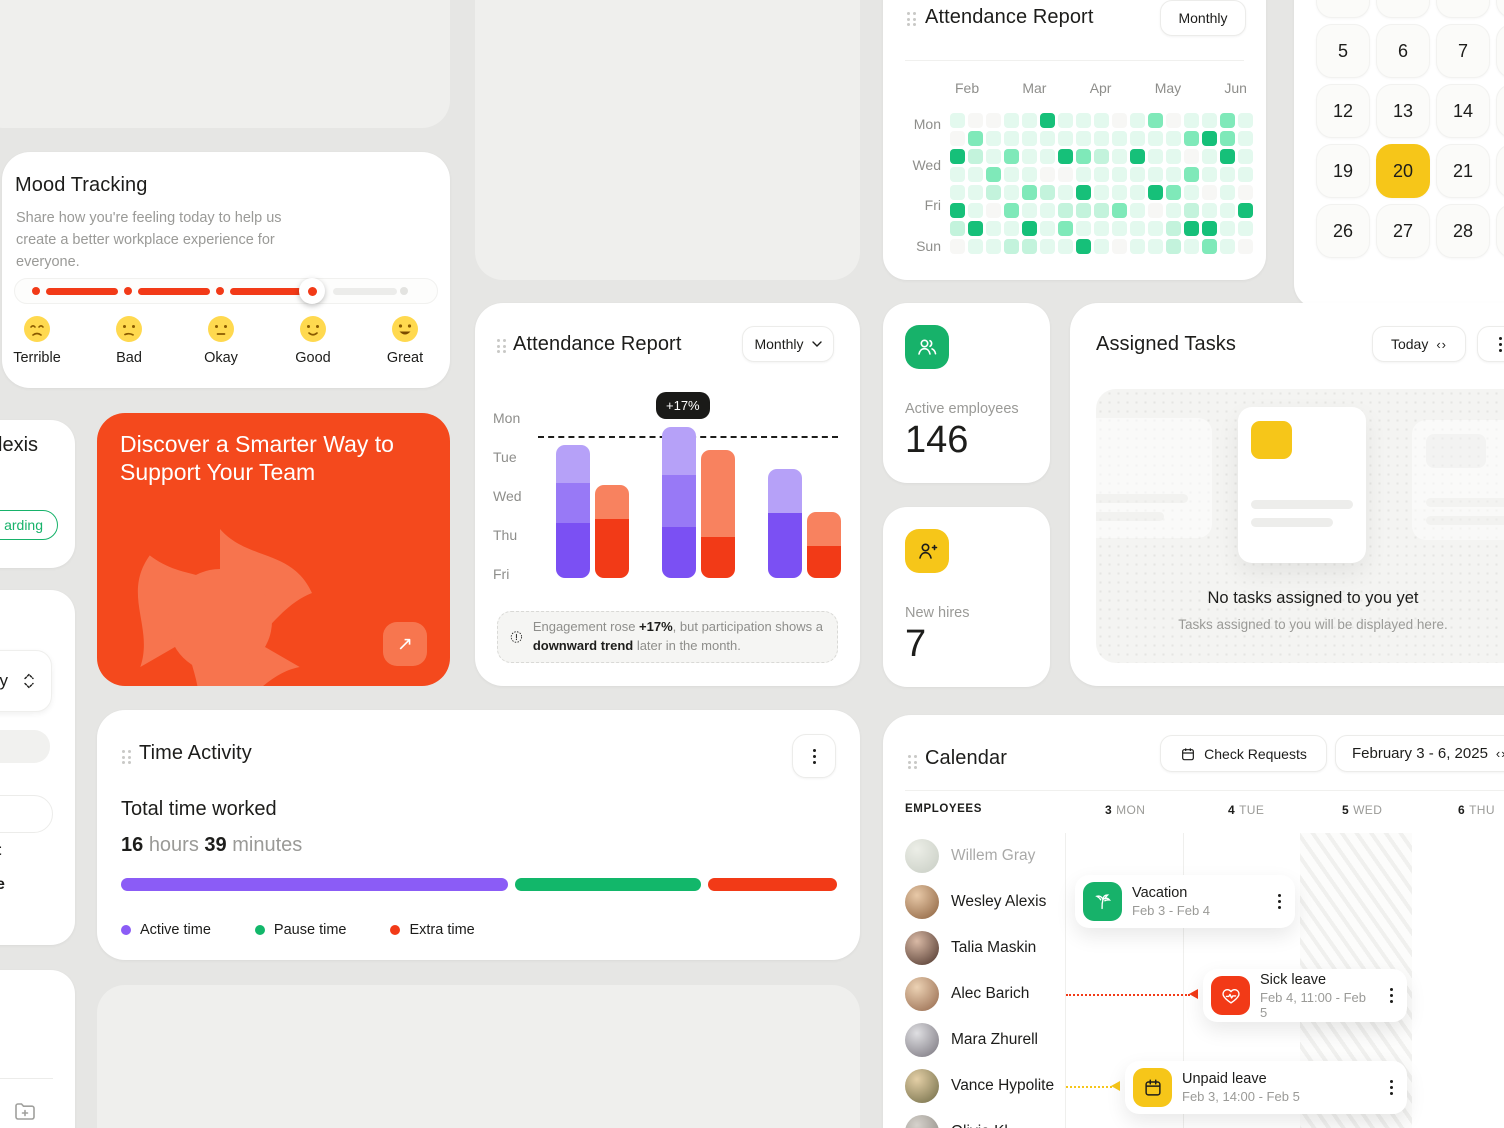 This screenshot has width=1504, height=1128. Describe the element at coordinates (1293, 979) in the screenshot. I see `event-title: Sick leave` at that location.